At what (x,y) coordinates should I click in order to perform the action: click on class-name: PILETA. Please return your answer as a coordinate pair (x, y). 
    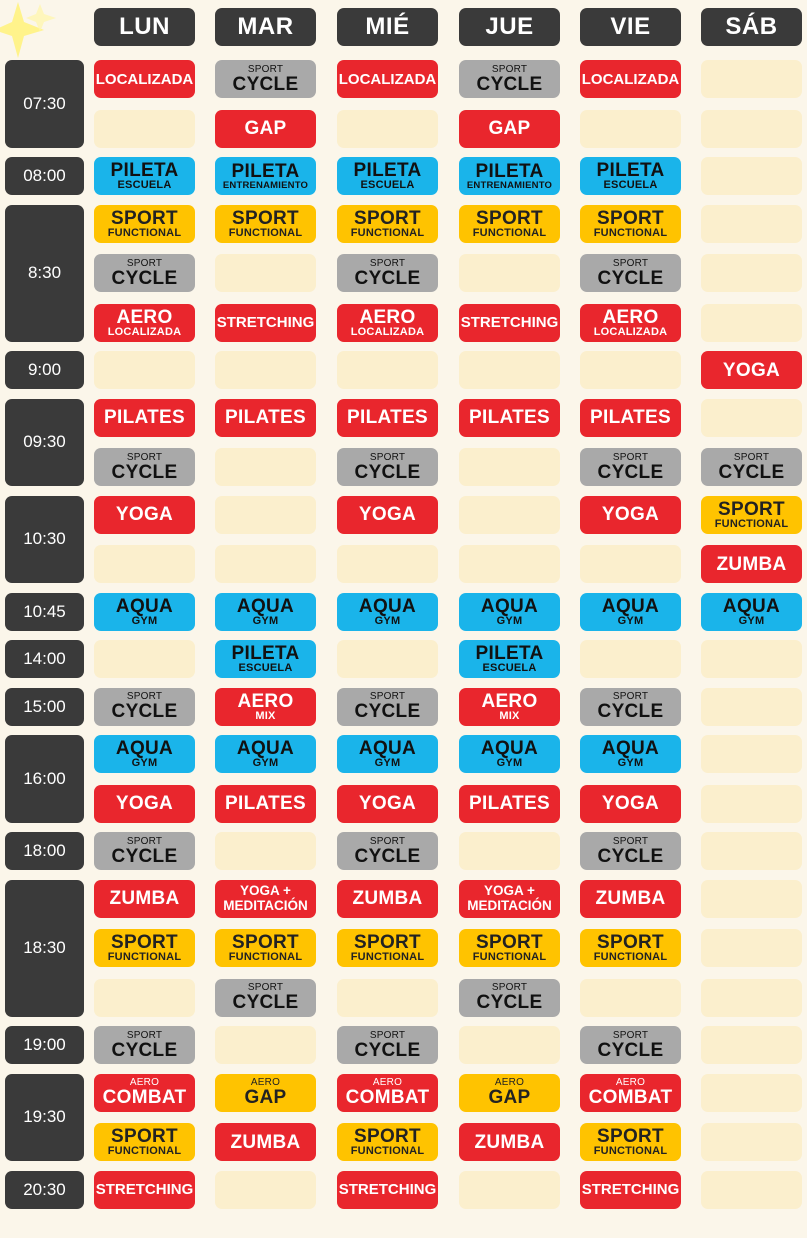
    Looking at the image, I should click on (144, 170).